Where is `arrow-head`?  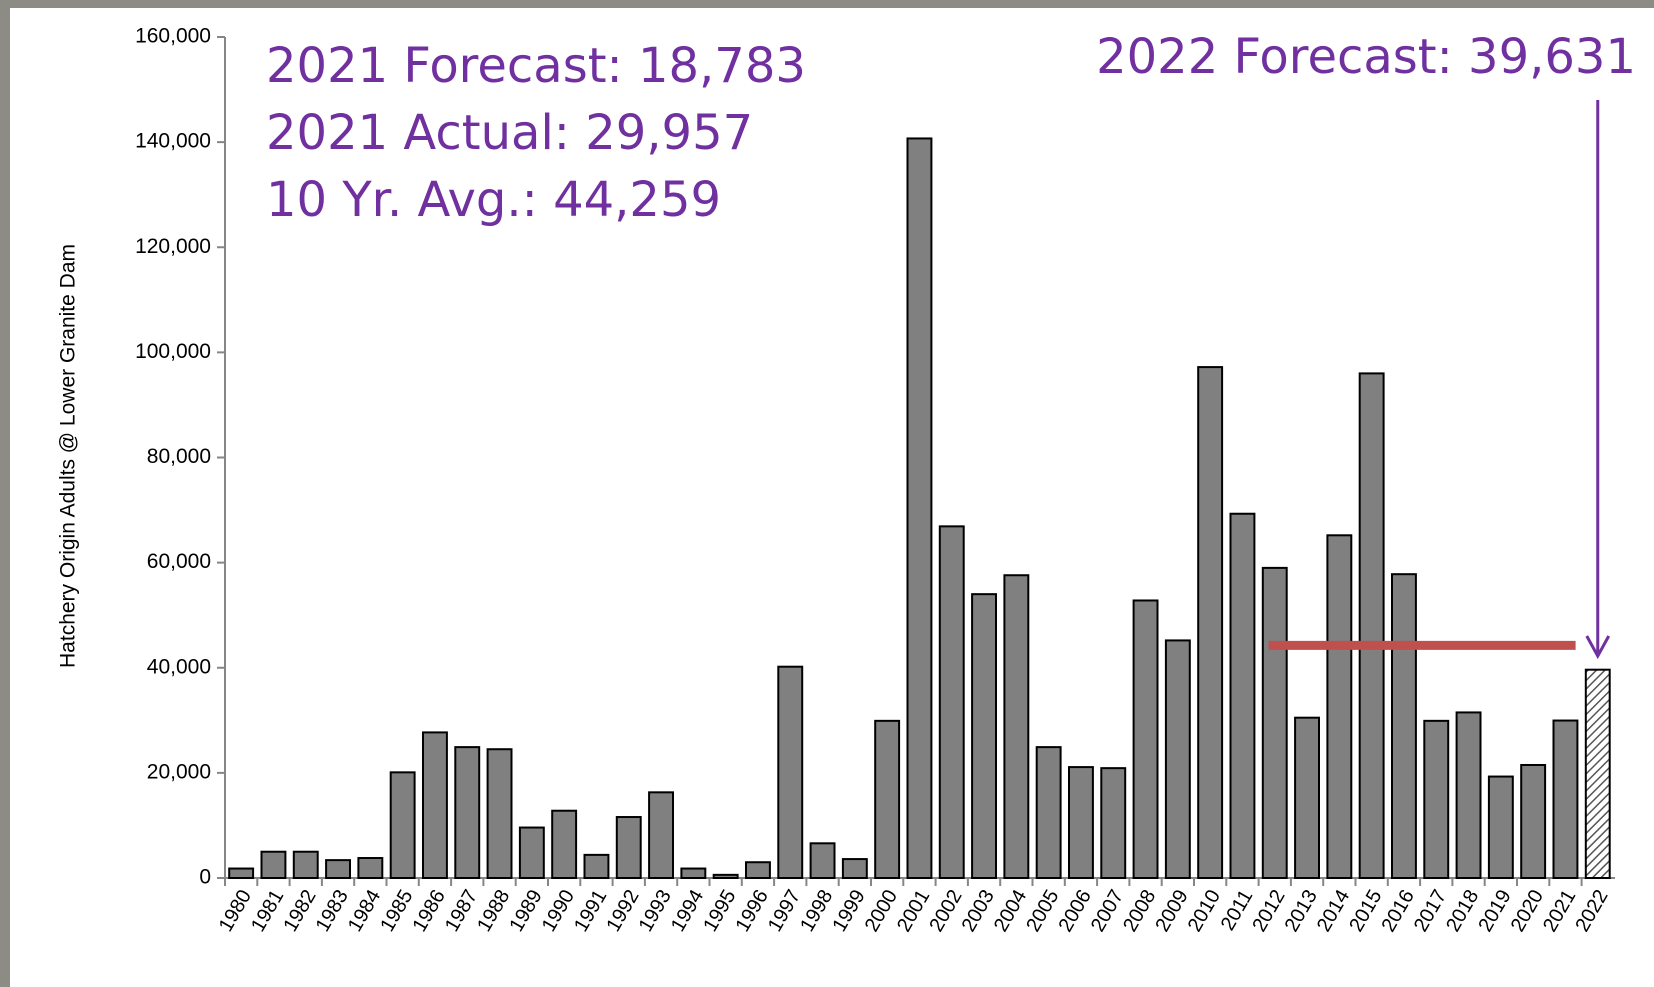 arrow-head is located at coordinates (1598, 647).